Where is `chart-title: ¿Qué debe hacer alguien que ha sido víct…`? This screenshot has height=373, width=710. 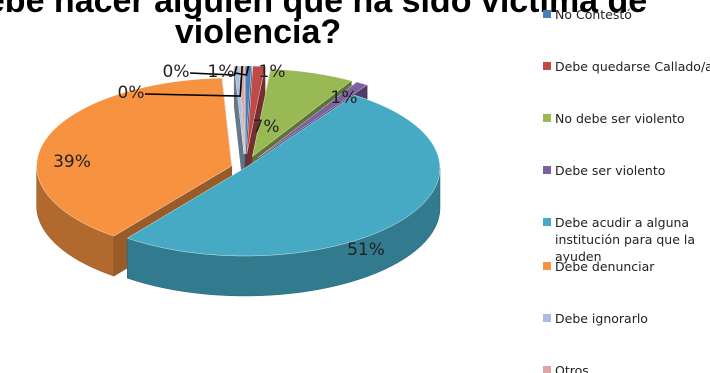
chart-title: ¿Qué debe hacer alguien que ha sido víct… is located at coordinates (323, 25).